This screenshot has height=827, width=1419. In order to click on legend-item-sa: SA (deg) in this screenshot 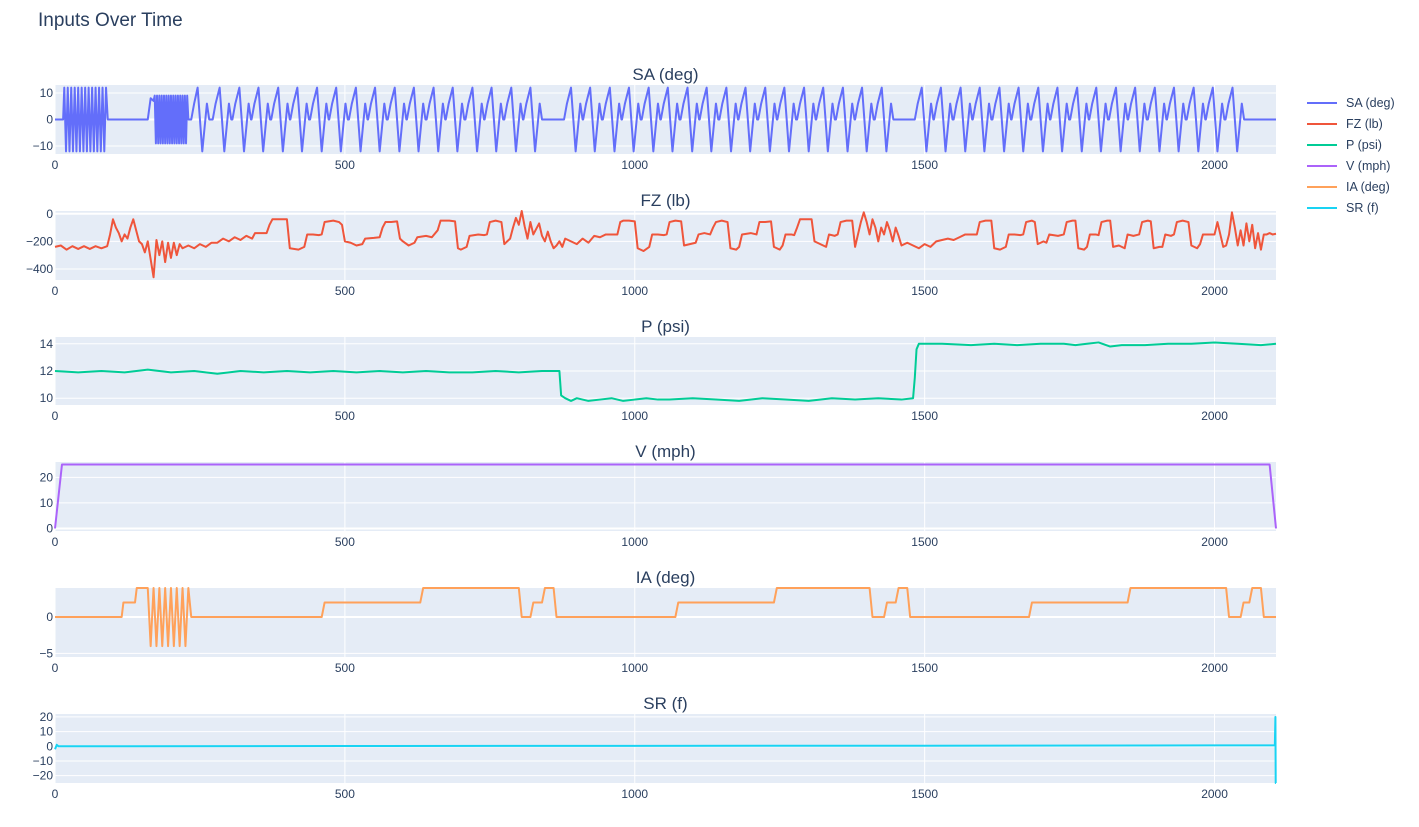, I will do `click(1351, 103)`.